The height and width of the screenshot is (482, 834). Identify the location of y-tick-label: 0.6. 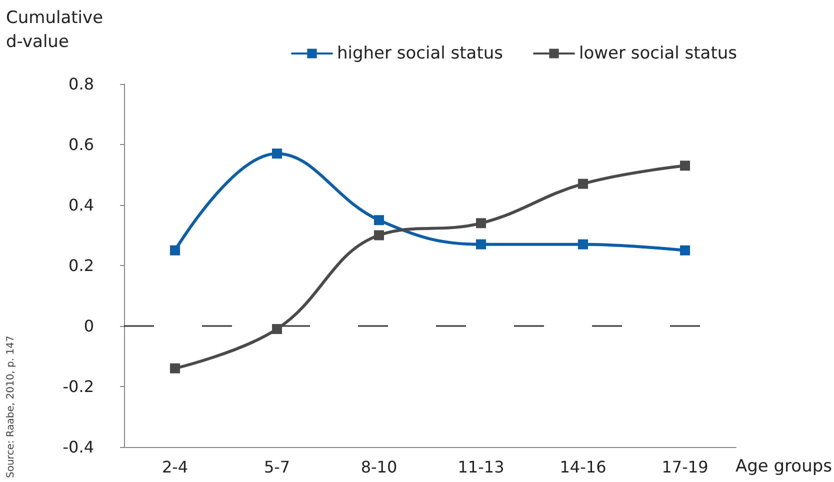
(81, 144).